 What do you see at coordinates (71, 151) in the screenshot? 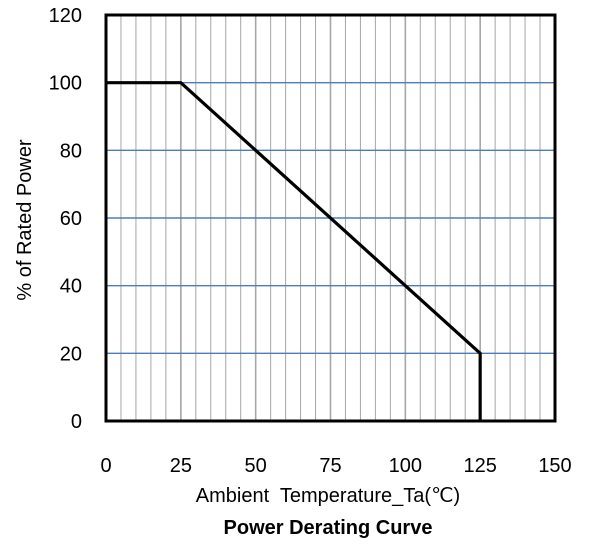
I see `y-tick-label: 80` at bounding box center [71, 151].